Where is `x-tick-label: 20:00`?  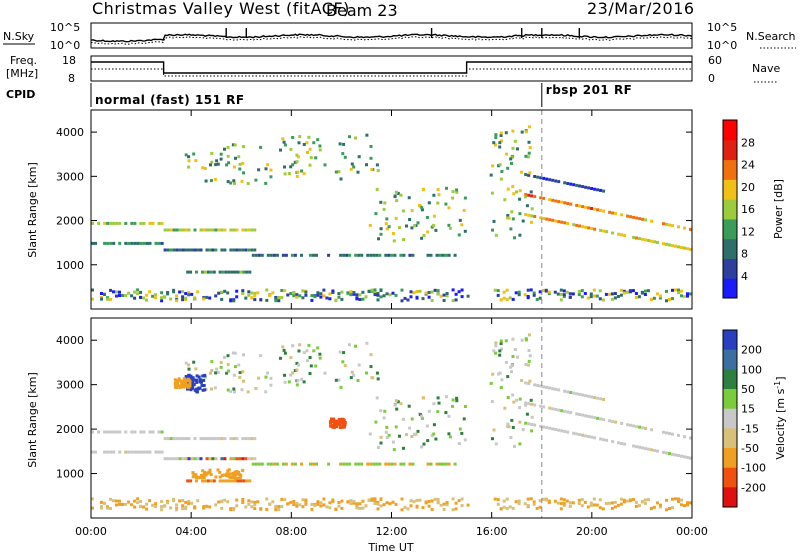
x-tick-label: 20:00 is located at coordinates (592, 531).